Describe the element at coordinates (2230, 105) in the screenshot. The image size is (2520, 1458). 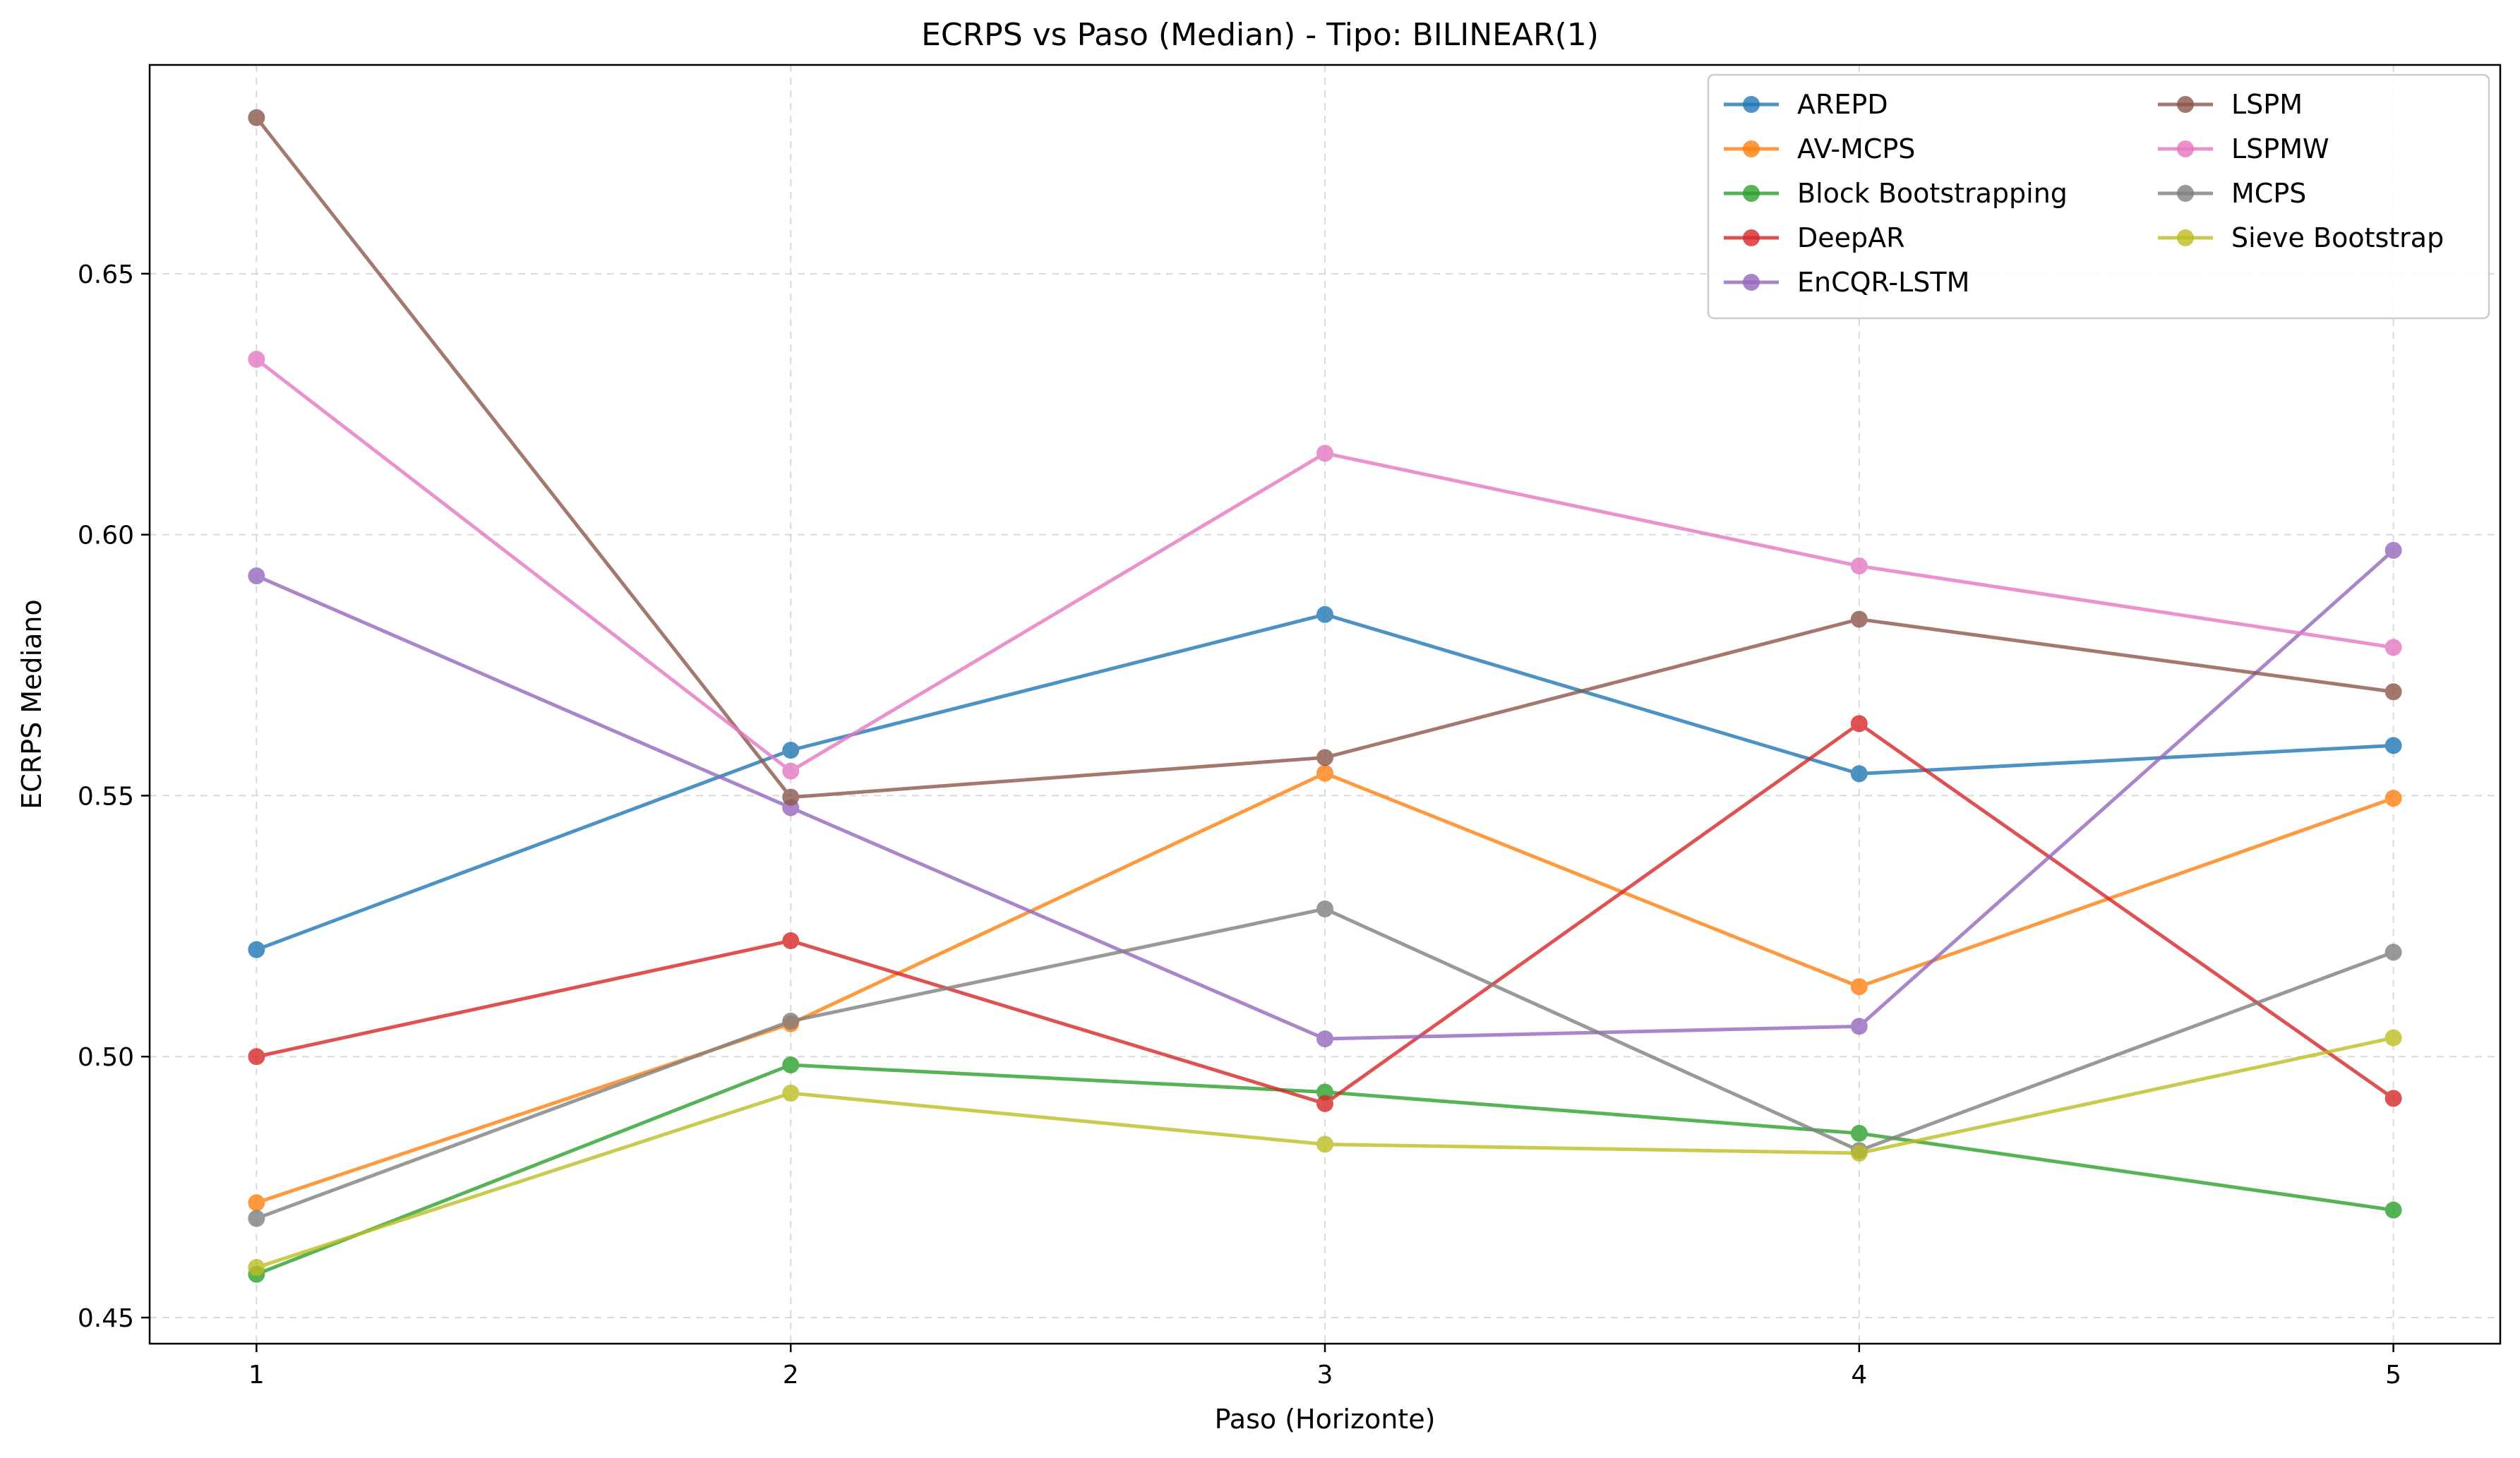
I see `legend-entry: LSPM` at that location.